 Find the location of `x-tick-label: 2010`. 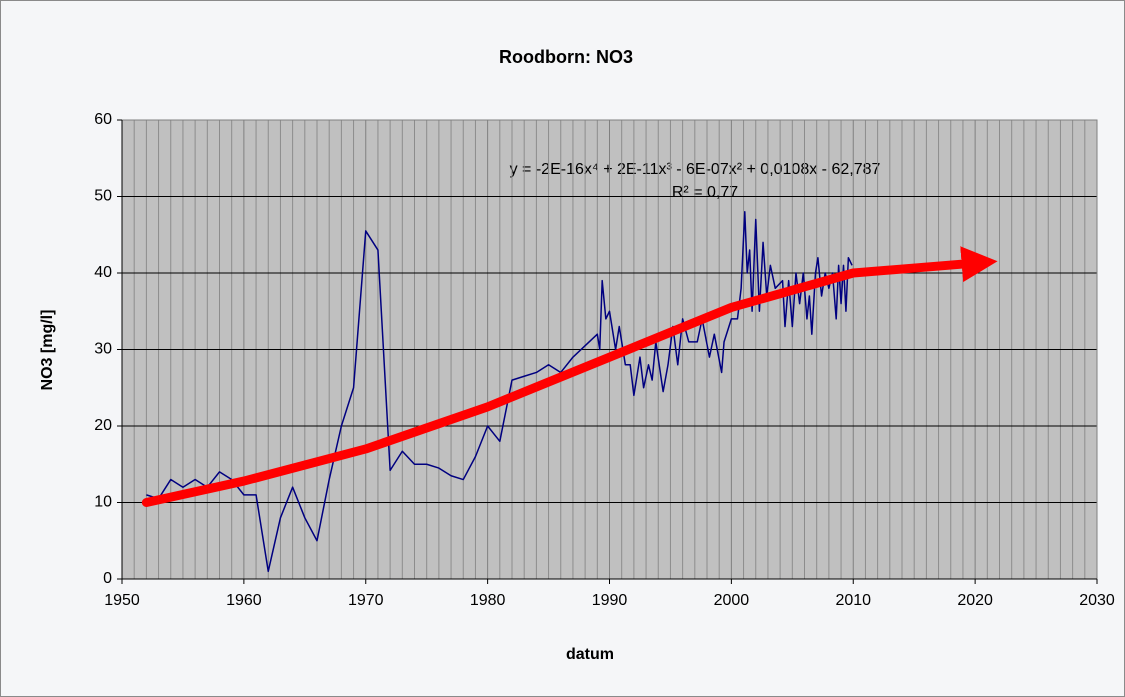

x-tick-label: 2010 is located at coordinates (853, 600).